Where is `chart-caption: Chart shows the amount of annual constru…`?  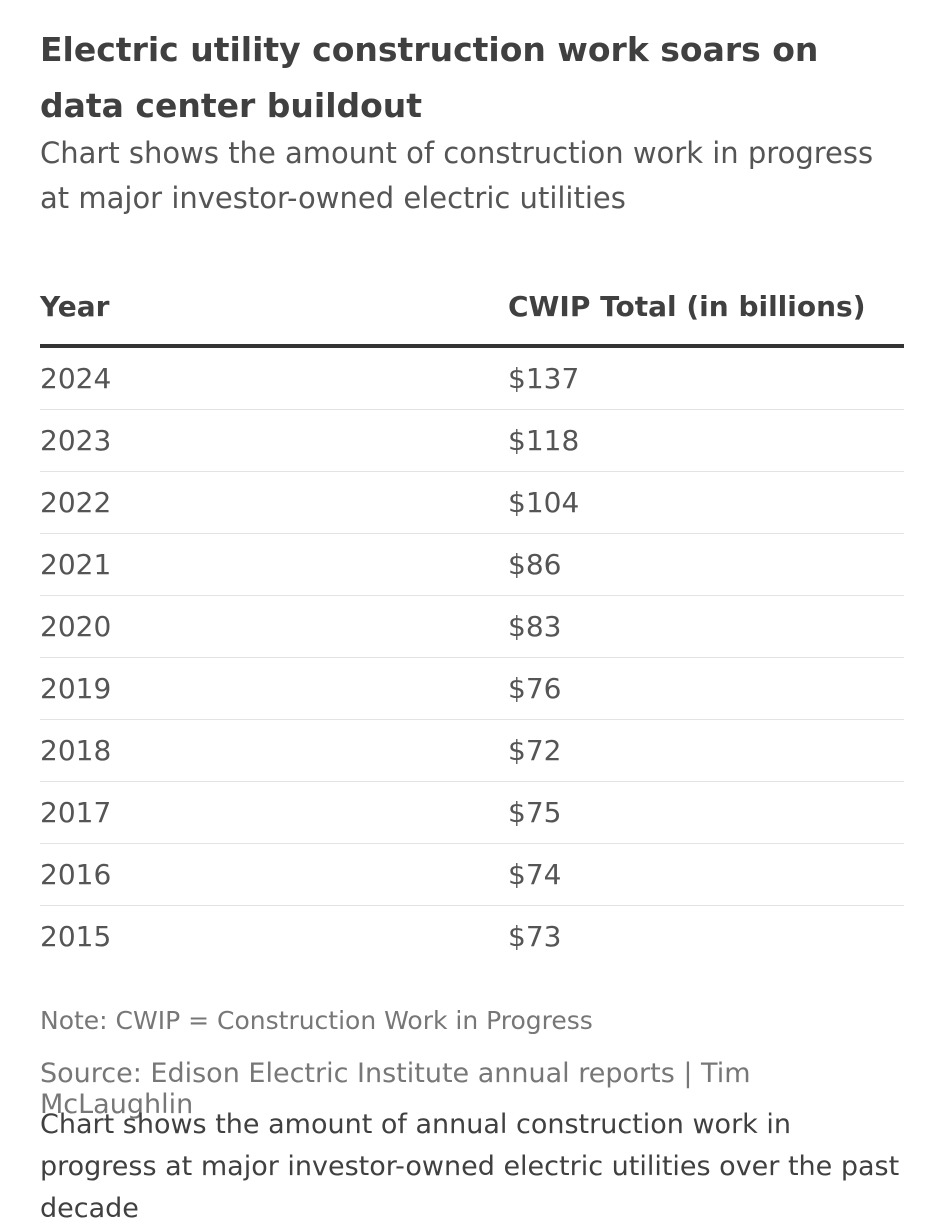
chart-caption: Chart shows the amount of annual constru… is located at coordinates (470, 1166).